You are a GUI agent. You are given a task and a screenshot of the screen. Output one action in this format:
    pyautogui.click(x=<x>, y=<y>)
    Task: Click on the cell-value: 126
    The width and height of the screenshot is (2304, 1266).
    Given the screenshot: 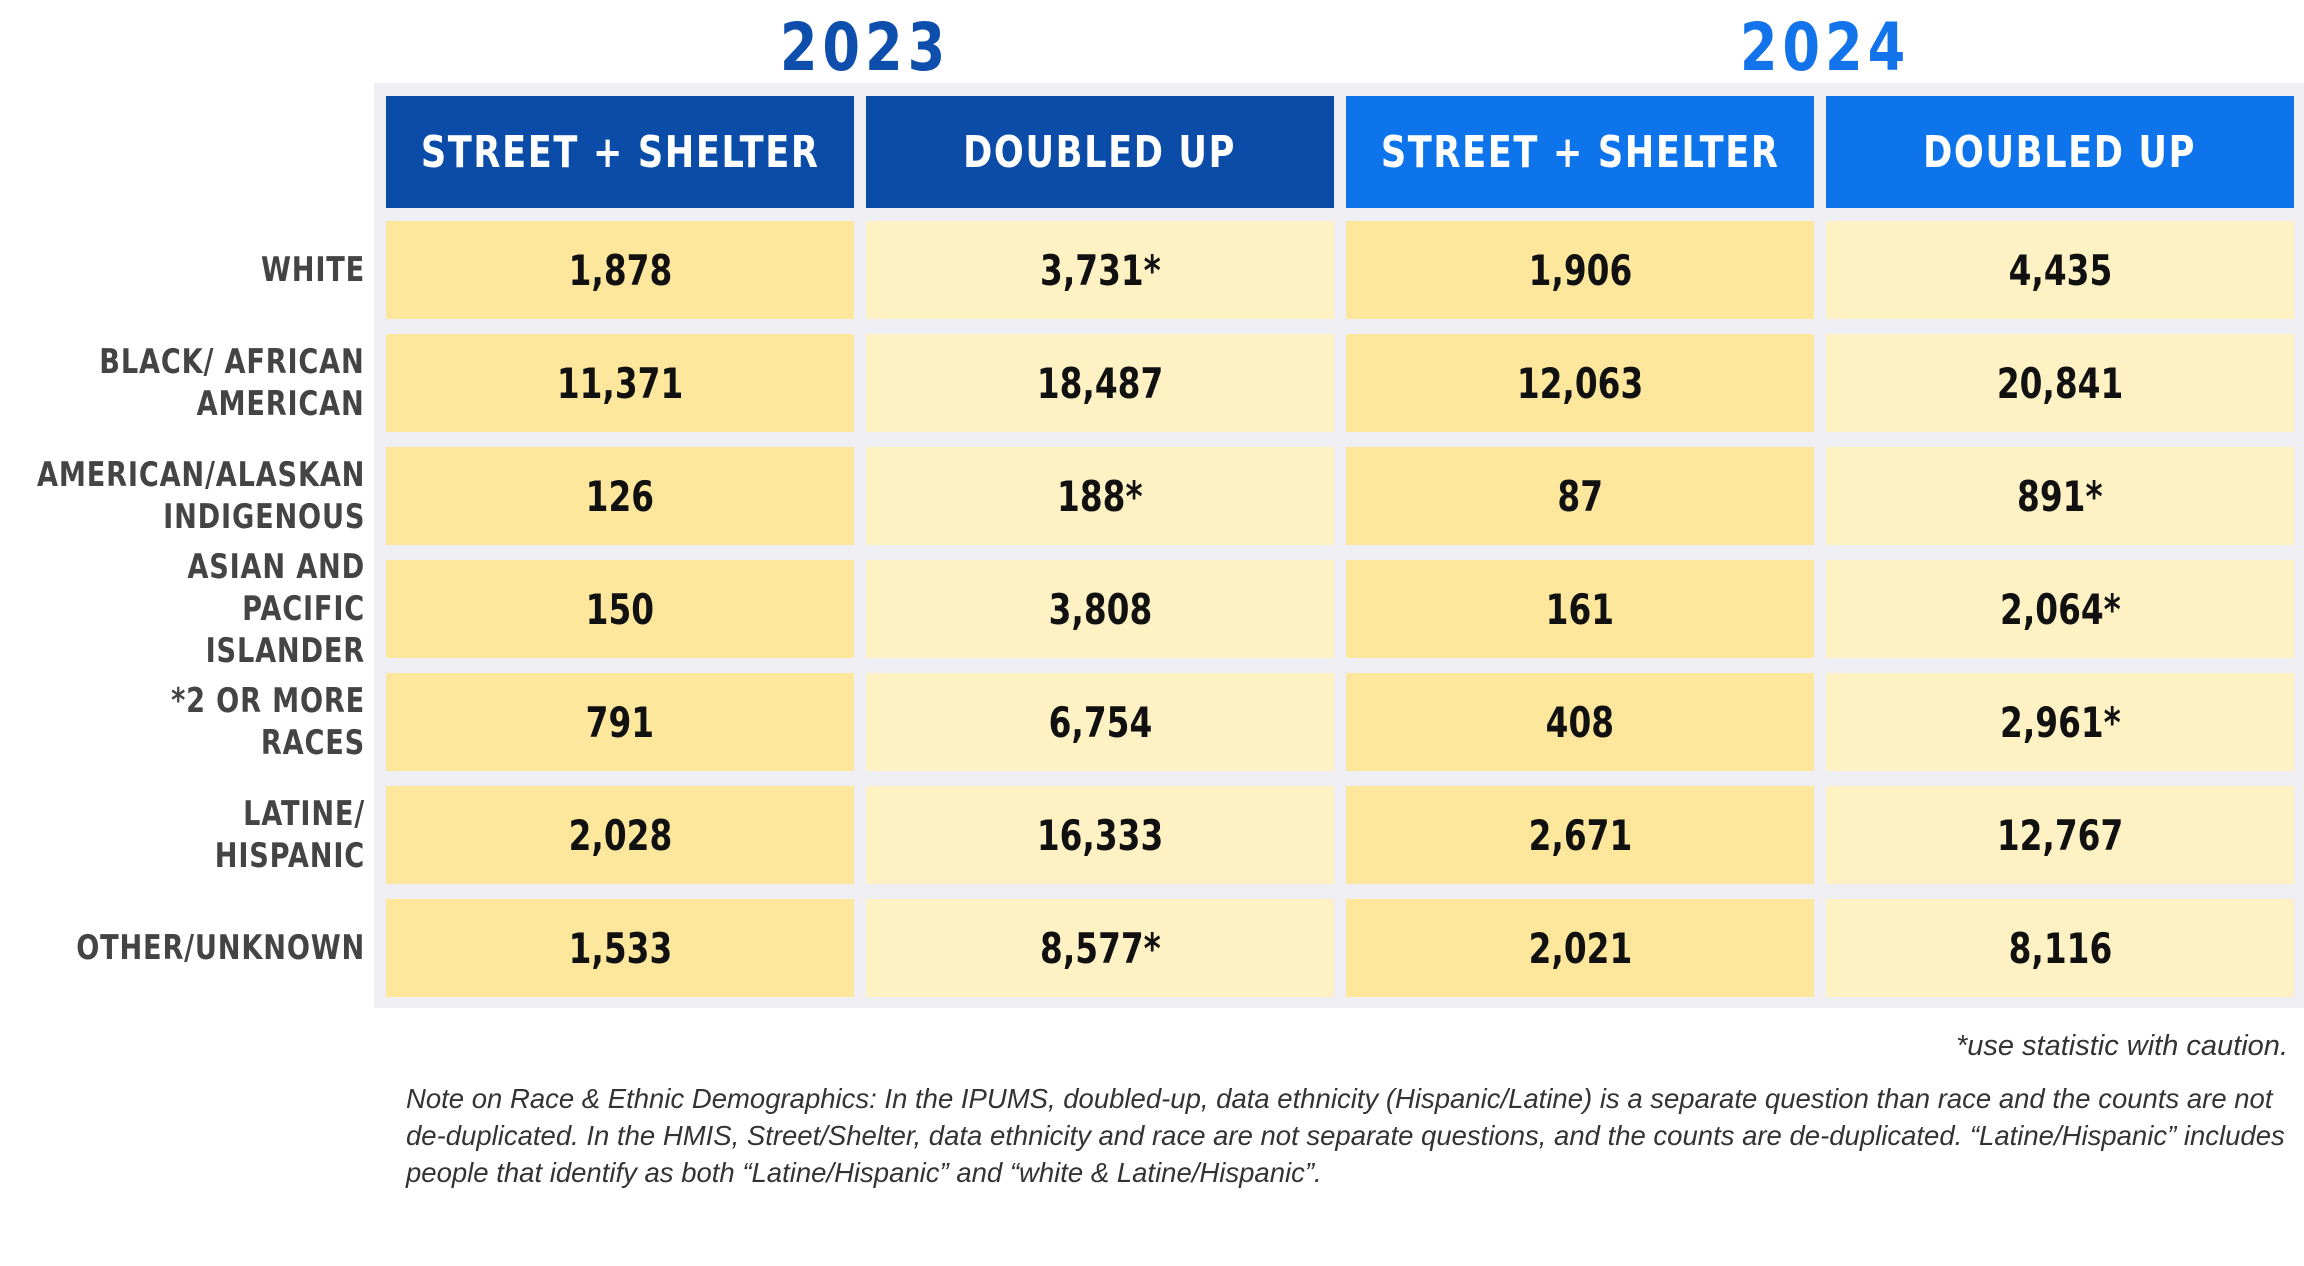 What is the action you would take?
    pyautogui.click(x=620, y=496)
    